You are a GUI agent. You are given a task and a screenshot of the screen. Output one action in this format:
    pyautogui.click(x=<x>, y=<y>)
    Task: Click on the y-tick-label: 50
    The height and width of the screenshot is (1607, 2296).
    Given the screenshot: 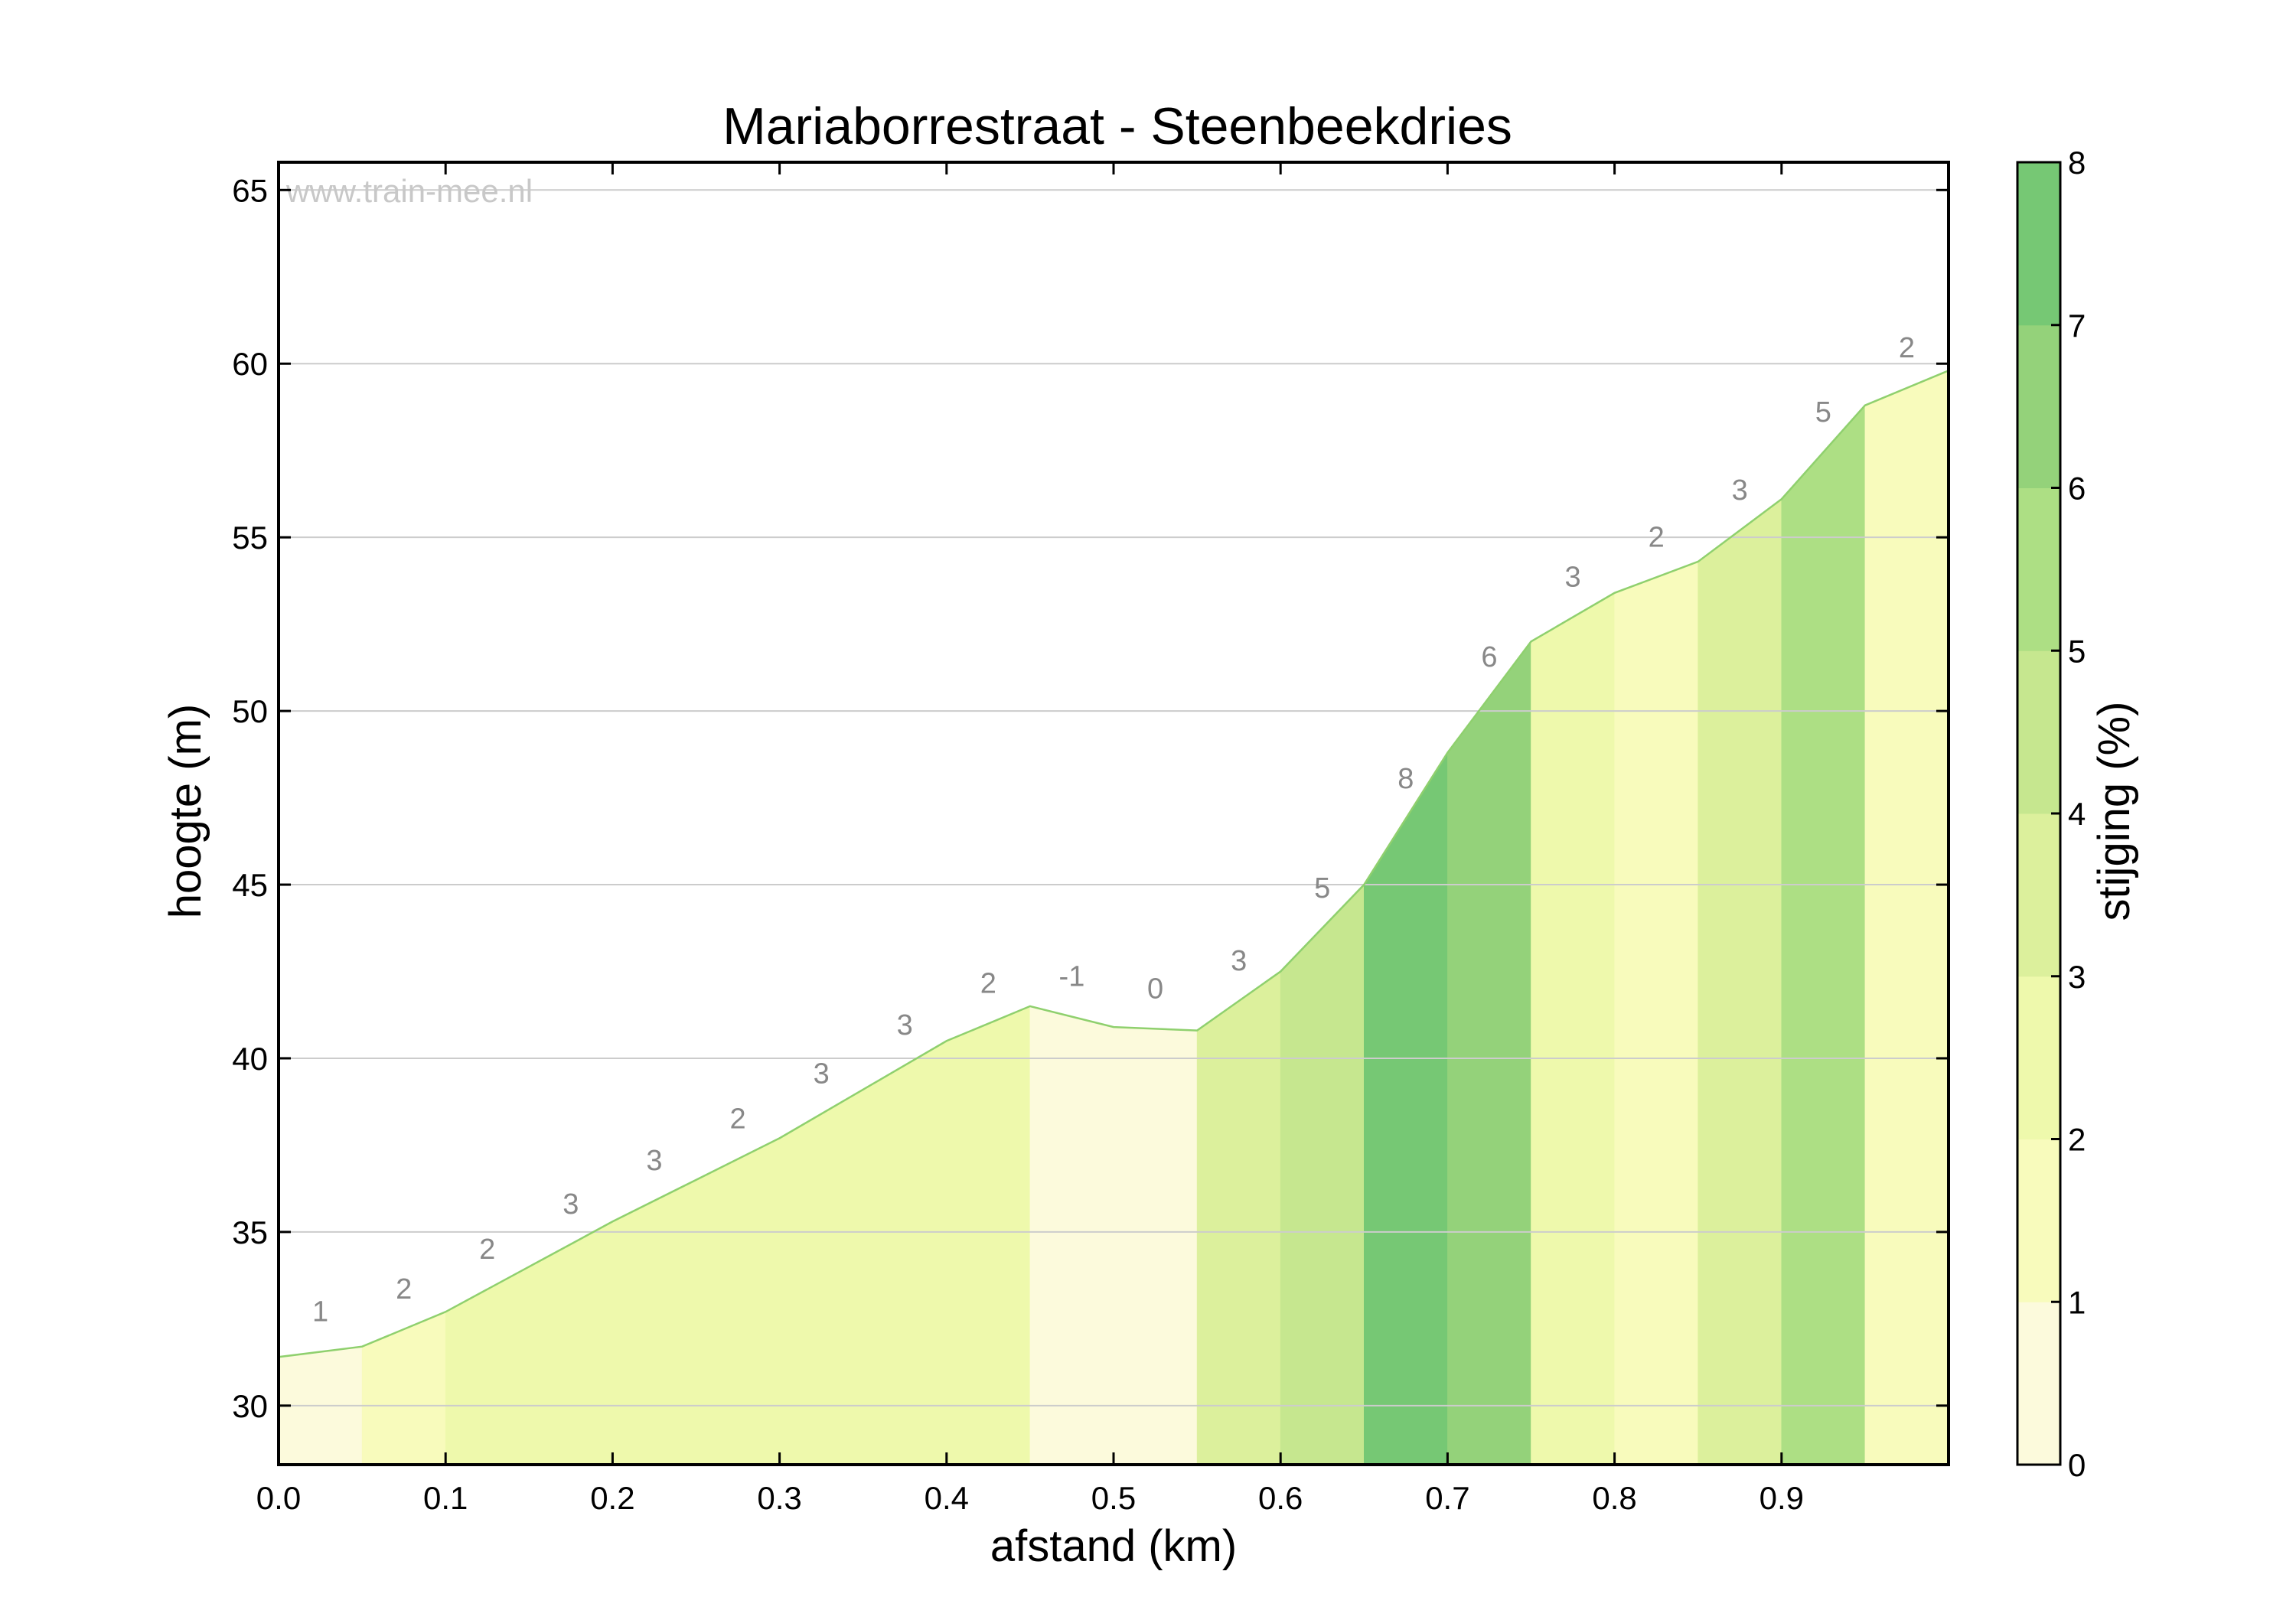 What is the action you would take?
    pyautogui.click(x=250, y=711)
    